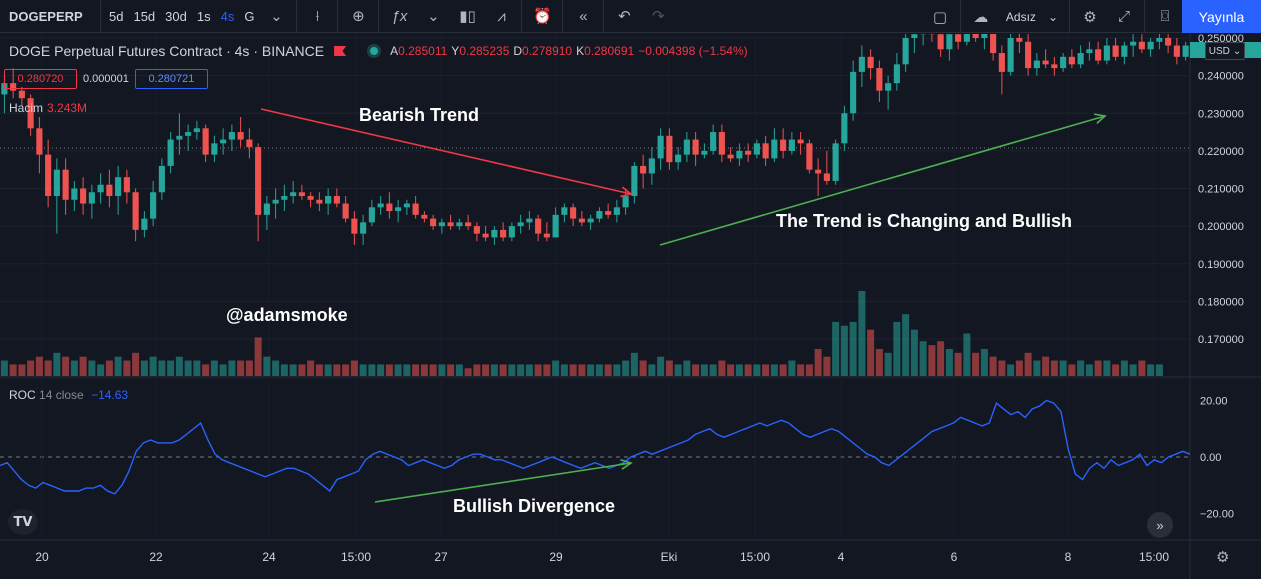 This screenshot has height=579, width=1261. I want to click on annotation-trend-changing: The Trend is Changing and Bullish, so click(924, 221).